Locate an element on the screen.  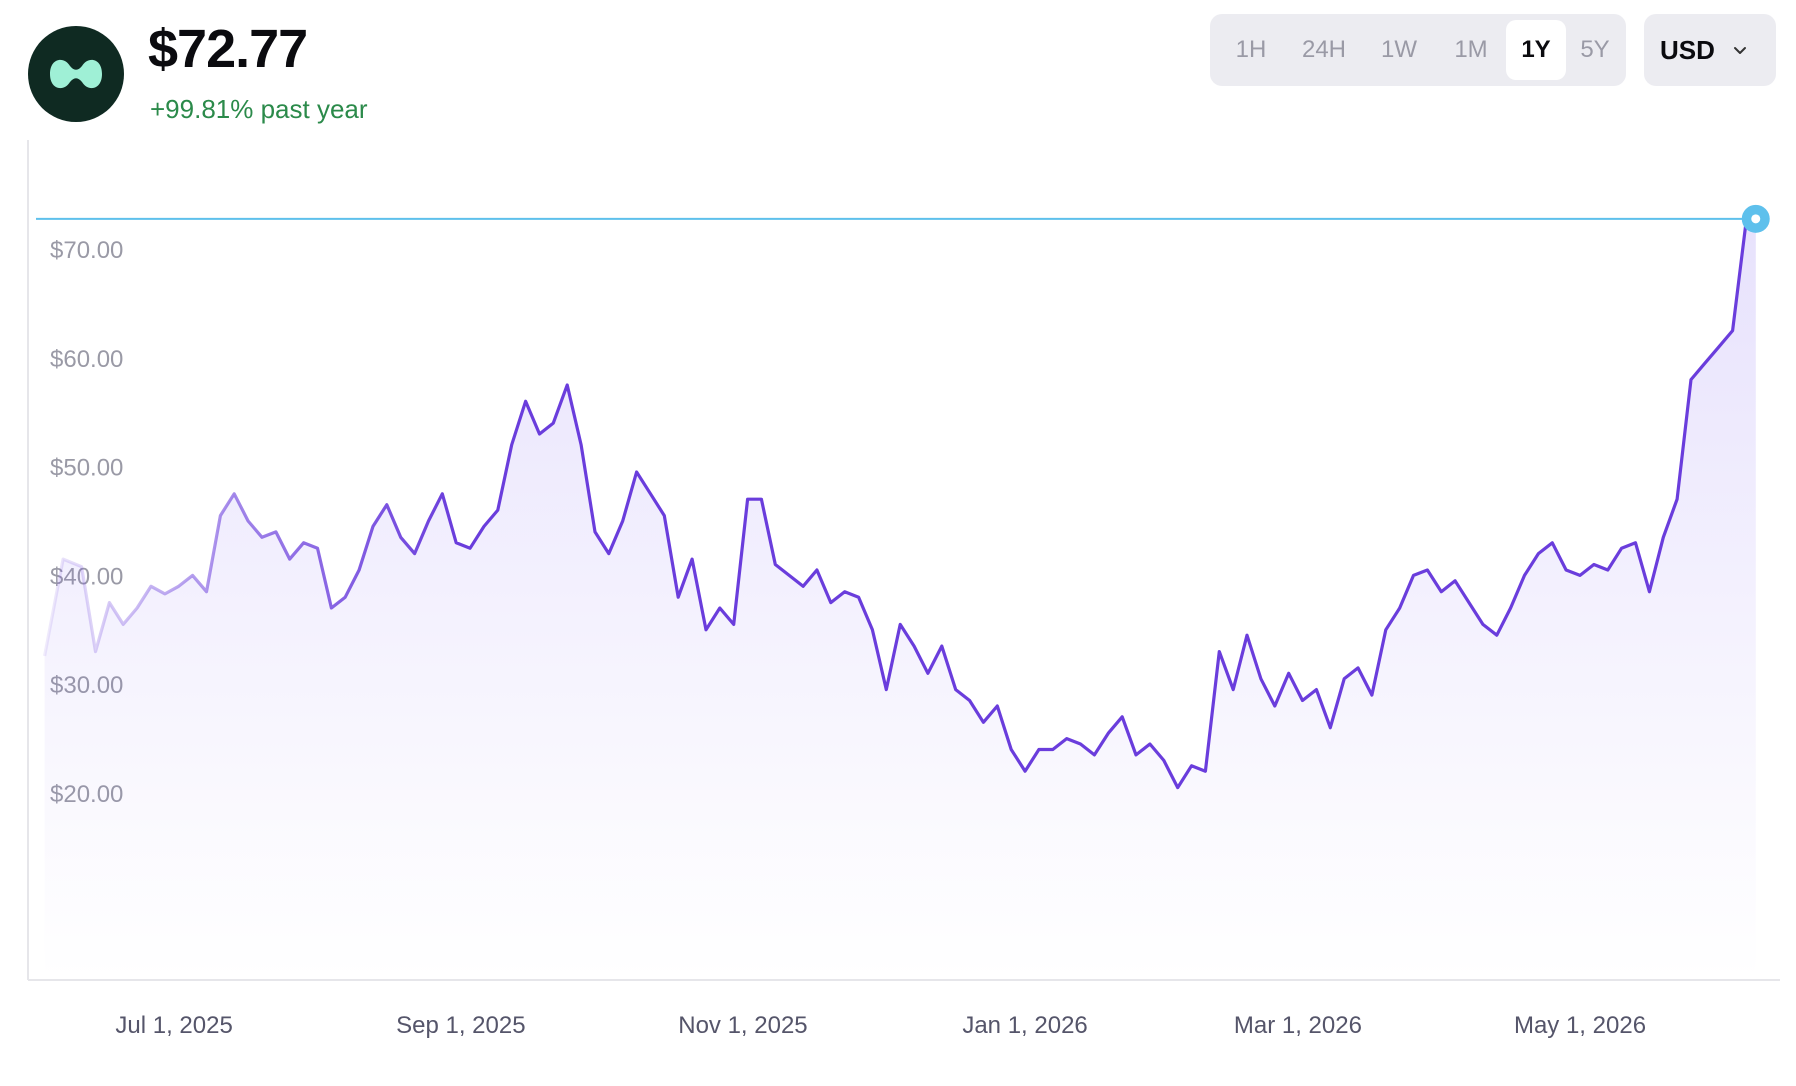
token-logo-mark is located at coordinates (76, 74).